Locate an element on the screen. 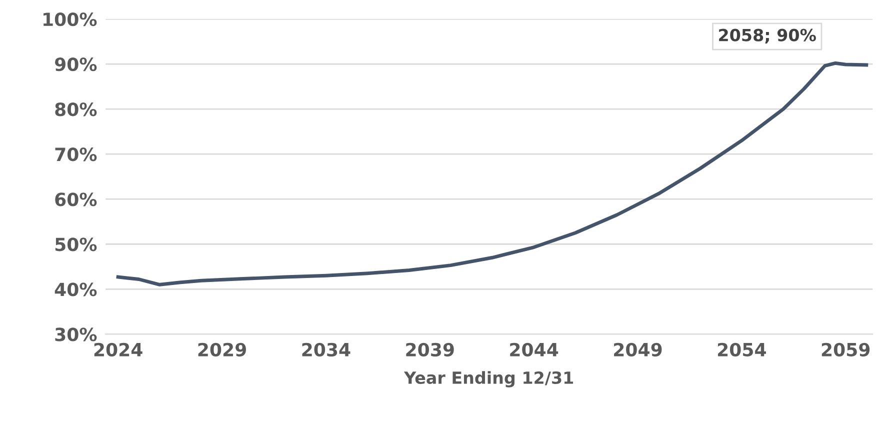  annotation: 2058; 90% is located at coordinates (767, 36).